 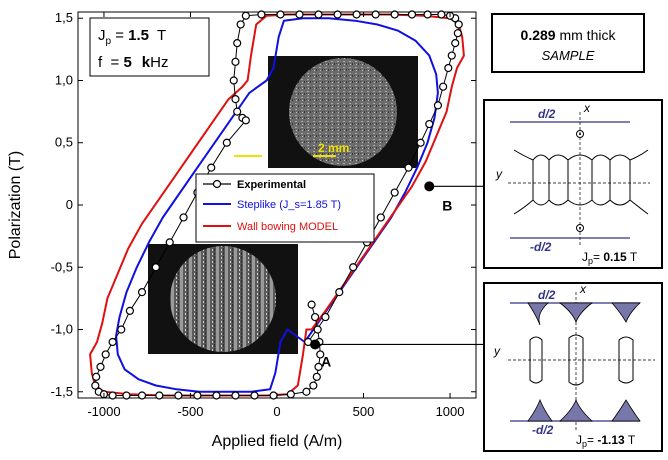 I want to click on inset-b-jp-unit: T, so click(x=632, y=257).